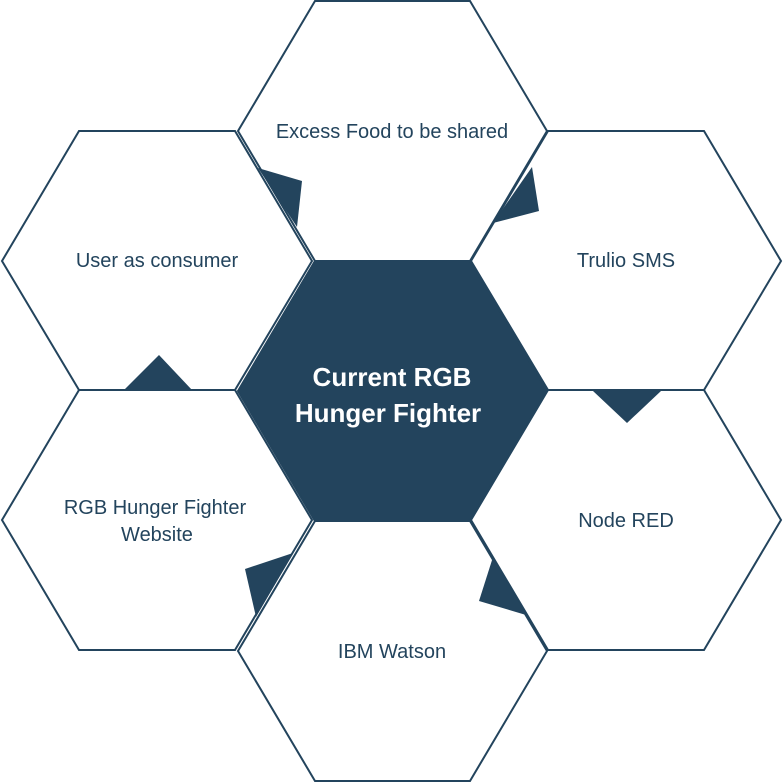 The width and height of the screenshot is (783, 783). Describe the element at coordinates (627, 407) in the screenshot. I see `arrow-upper-right-to-lower-right` at that location.